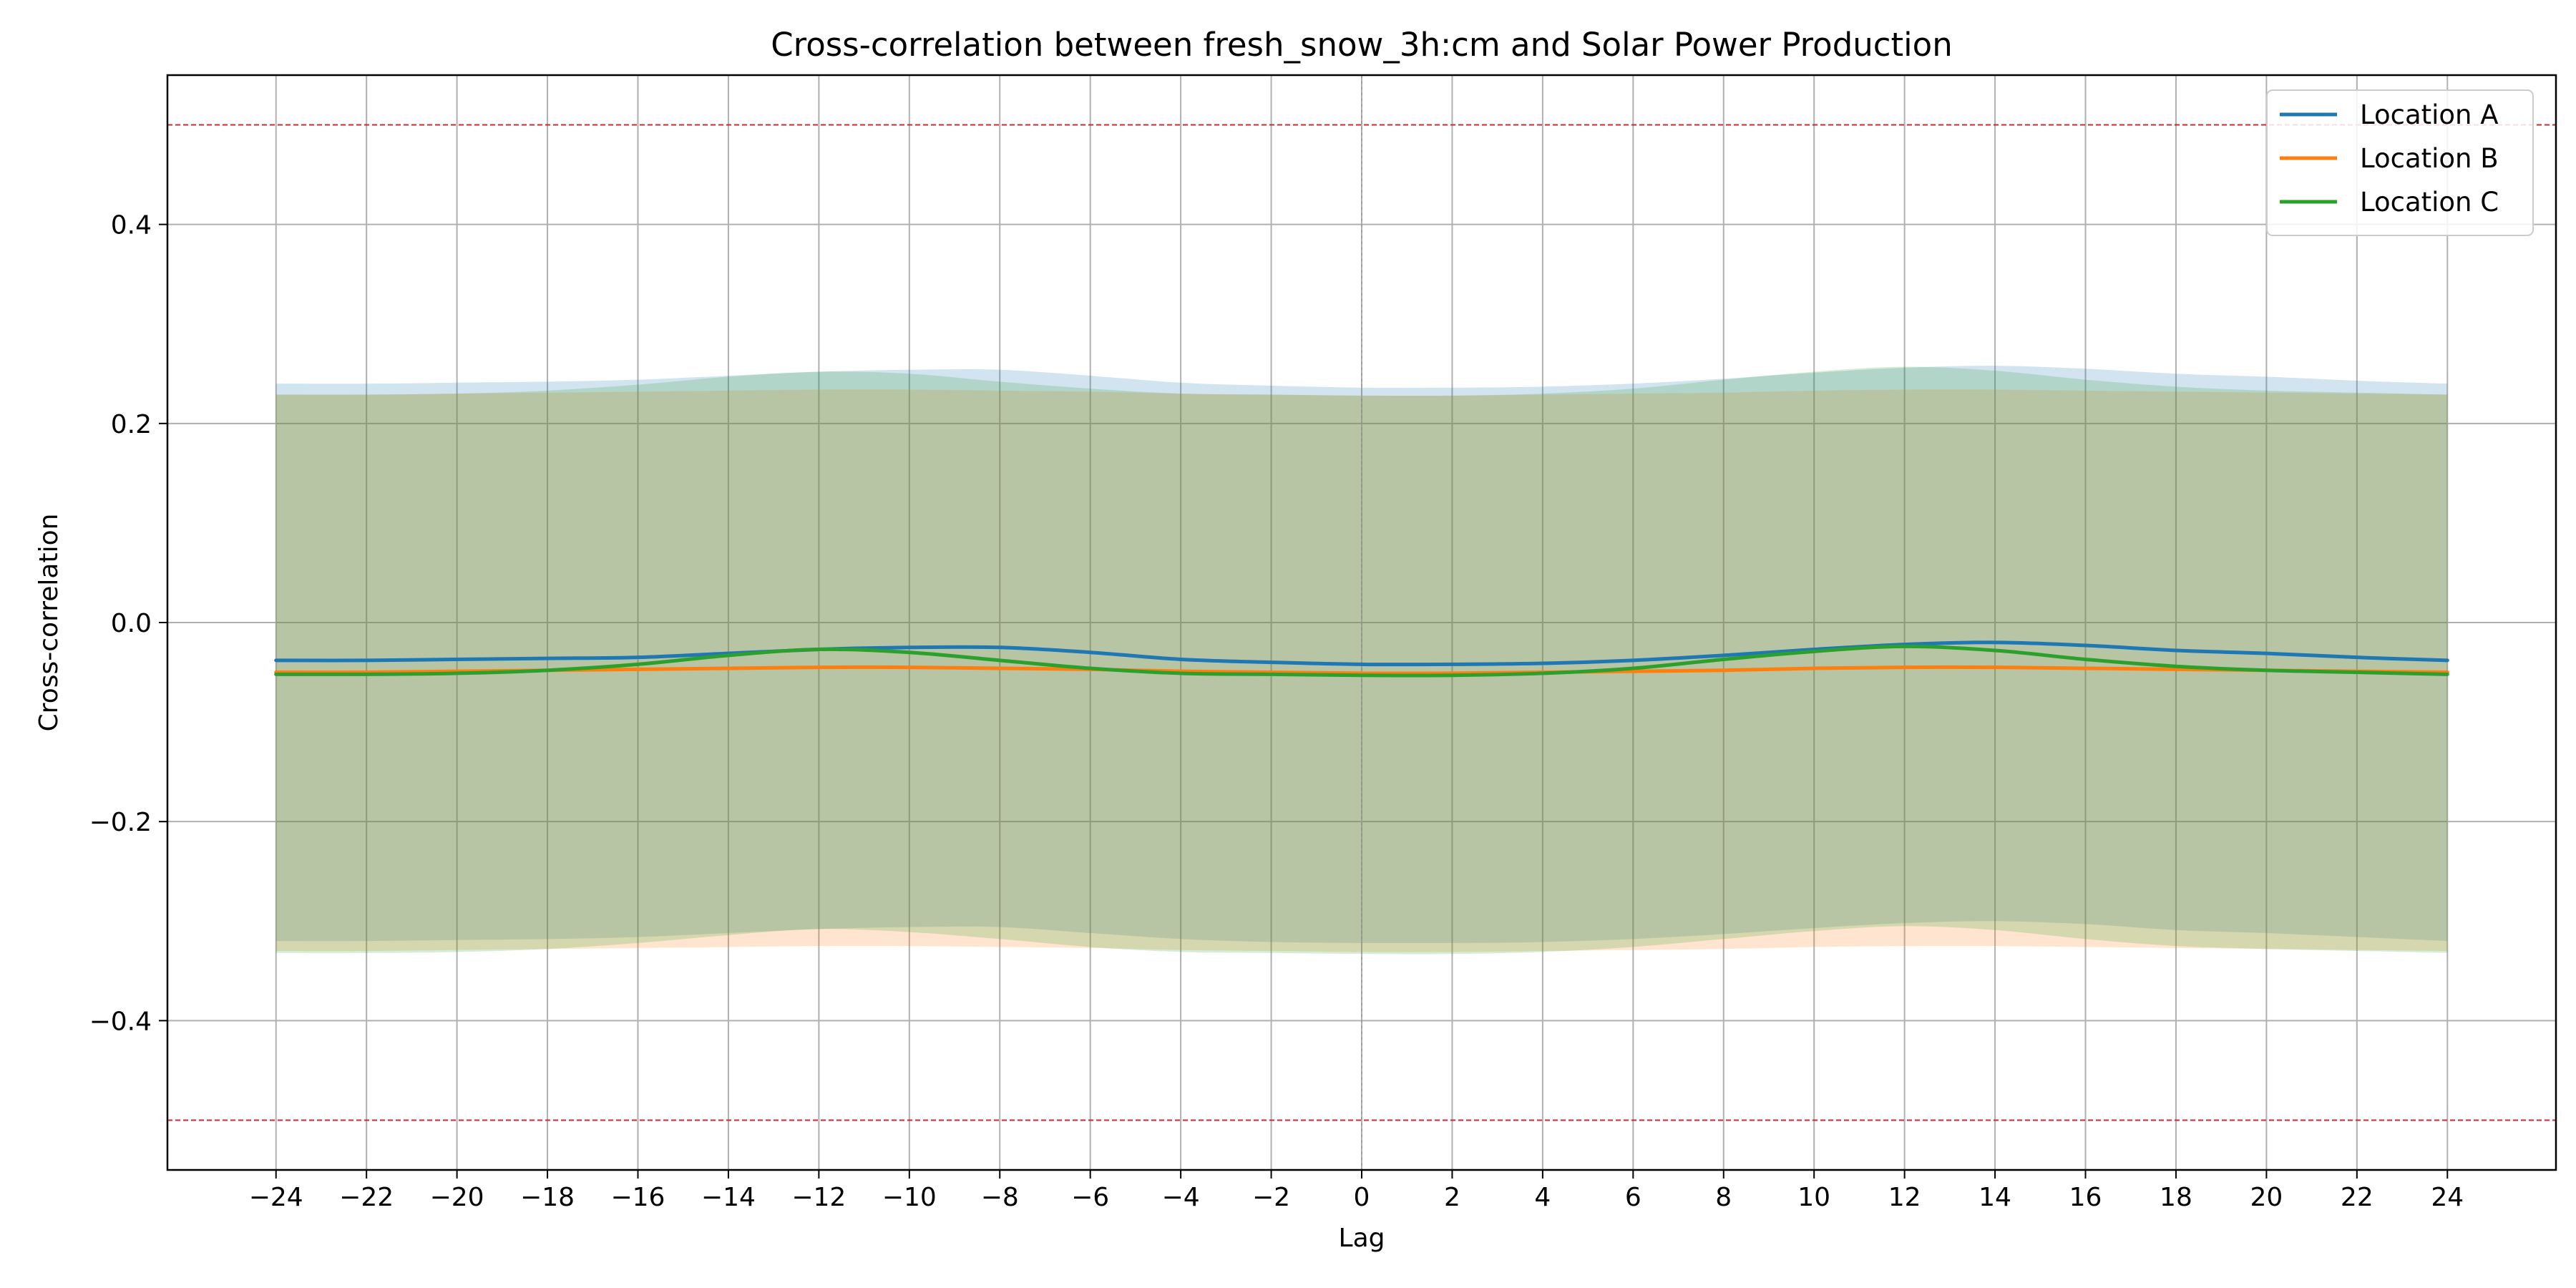  I want to click on x-tick-label: −22, so click(366, 1197).